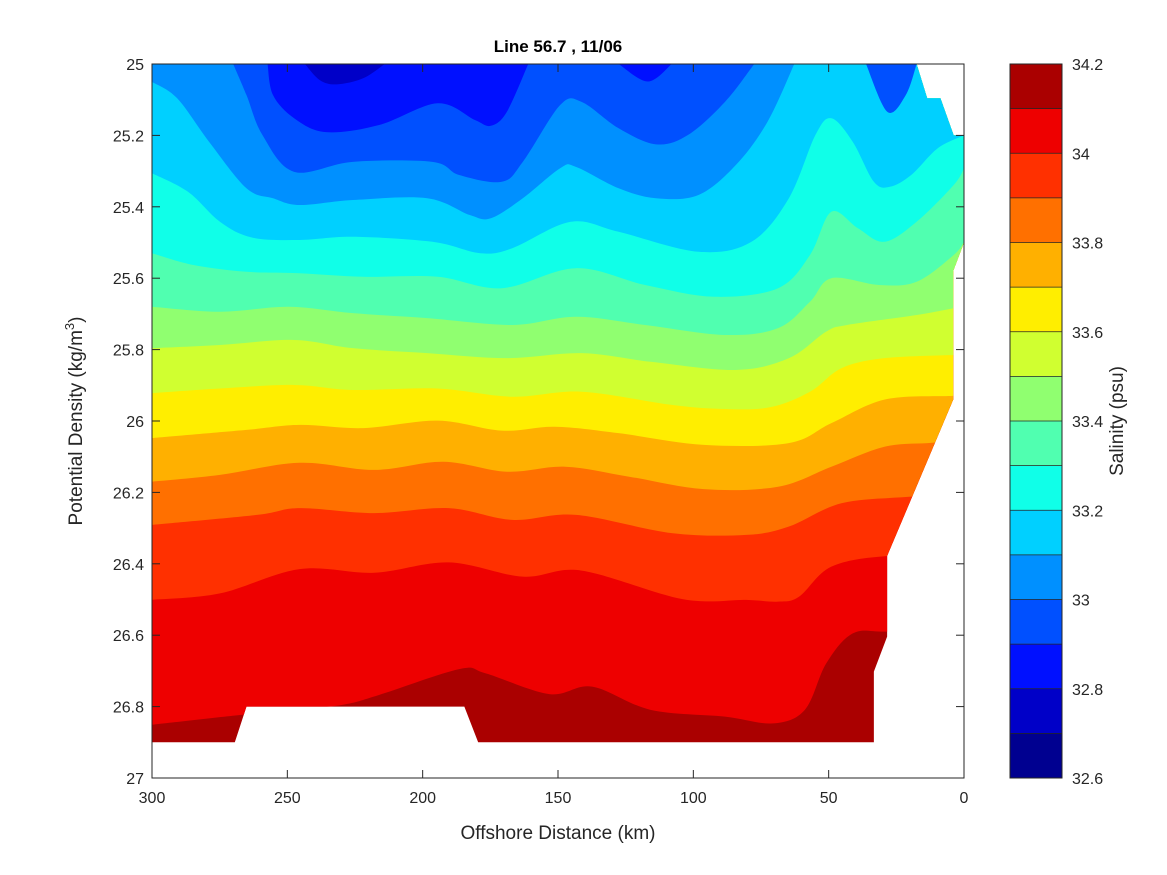 The width and height of the screenshot is (1167, 875). I want to click on colorbar-swatch-33.9-34, so click(1036, 175).